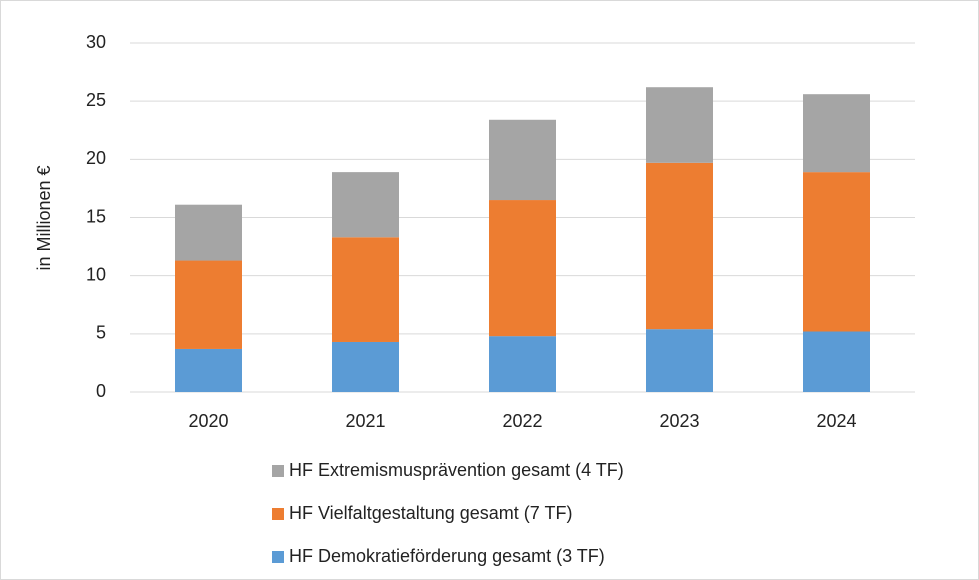 This screenshot has width=979, height=580. Describe the element at coordinates (101, 333) in the screenshot. I see `y-tick-label: 5` at that location.